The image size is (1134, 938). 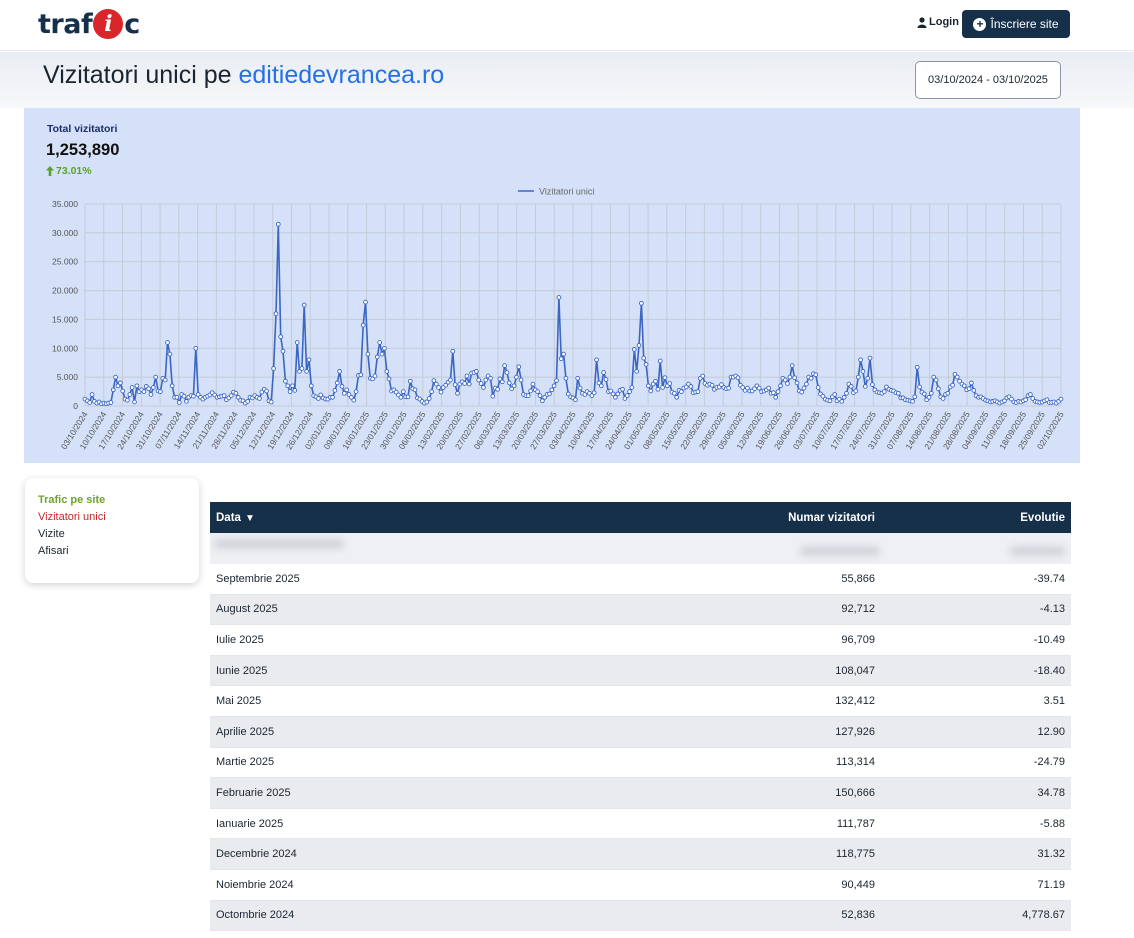 What do you see at coordinates (72, 517) in the screenshot?
I see `menu-item-vizitatori-unici: Vizitatori unici` at bounding box center [72, 517].